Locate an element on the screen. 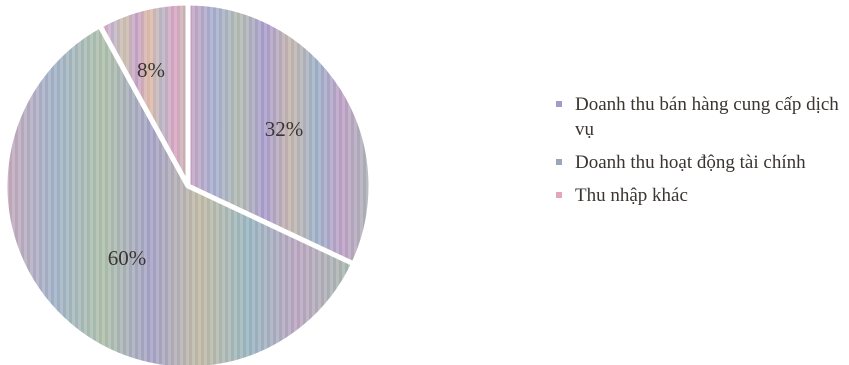 This screenshot has height=365, width=849. legend-item-1: Doanh thu bán hàng cung cấp dịch vụ is located at coordinates (697, 117).